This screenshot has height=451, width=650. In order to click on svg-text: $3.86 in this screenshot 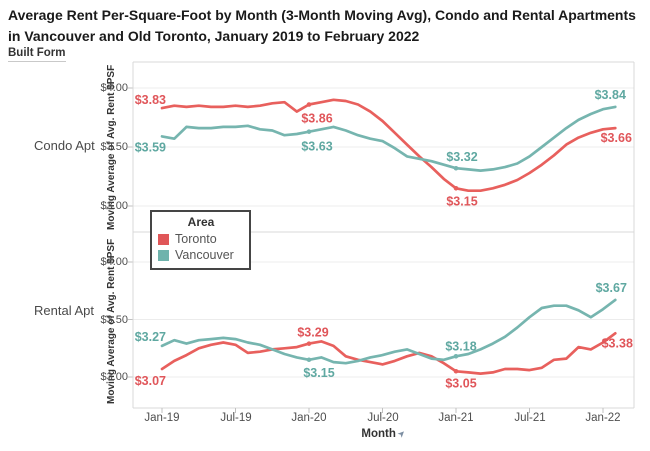, I will do `click(316, 119)`.